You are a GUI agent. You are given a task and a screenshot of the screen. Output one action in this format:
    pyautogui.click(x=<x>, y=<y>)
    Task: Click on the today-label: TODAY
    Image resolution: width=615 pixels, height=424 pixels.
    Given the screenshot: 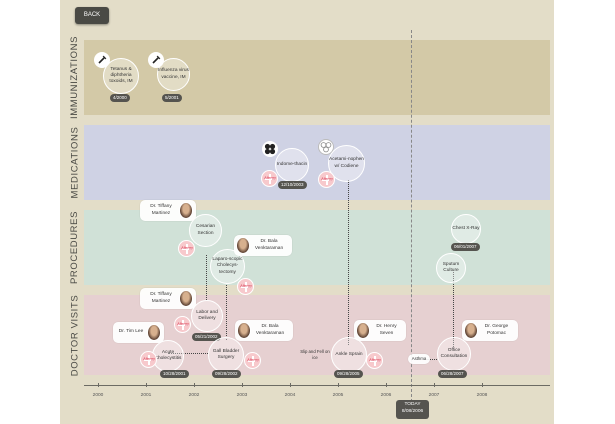 What is the action you would take?
    pyautogui.click(x=412, y=404)
    